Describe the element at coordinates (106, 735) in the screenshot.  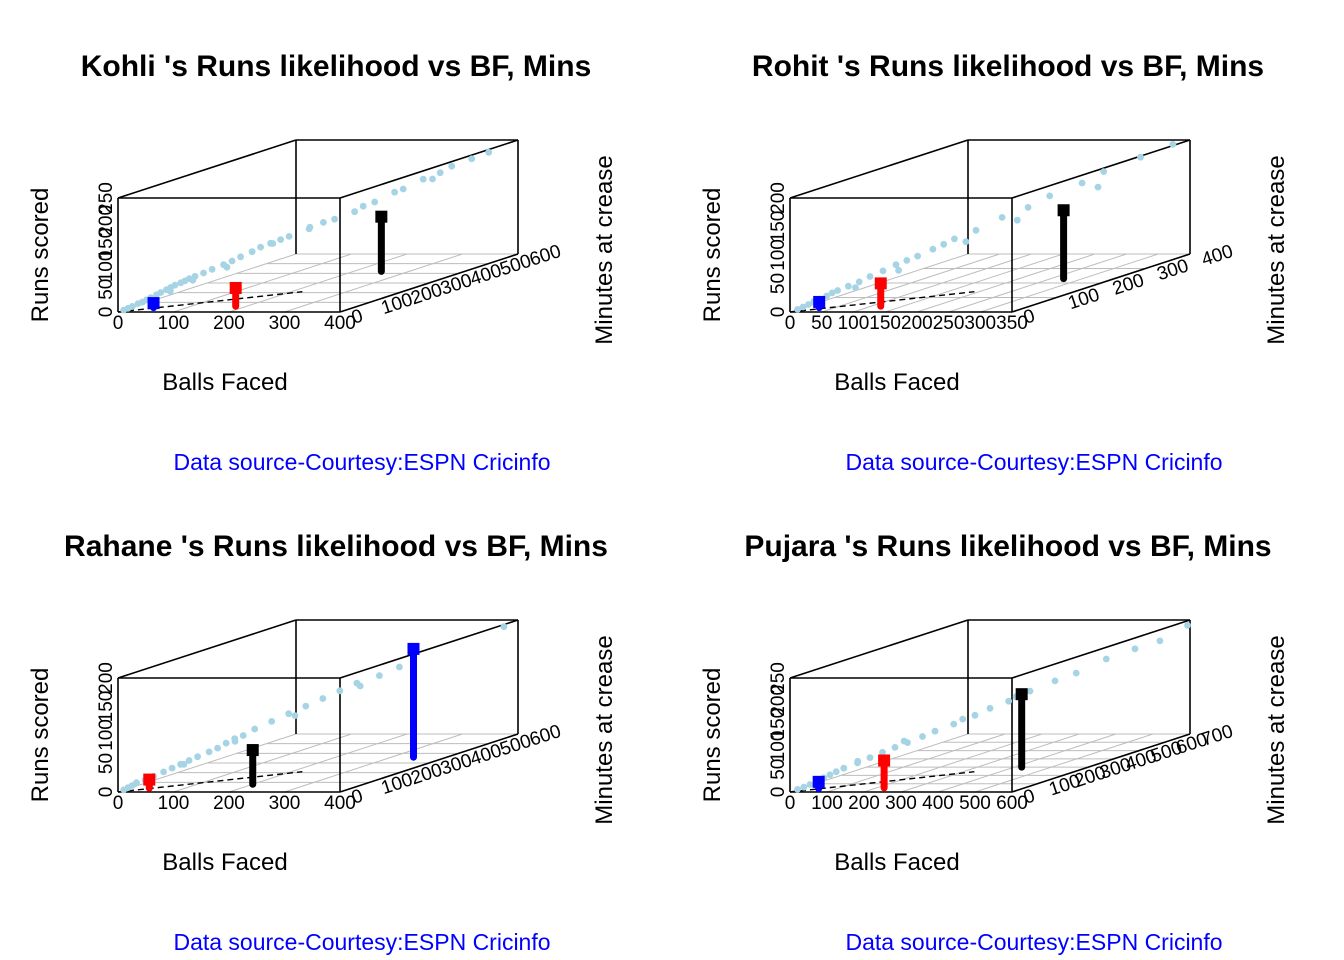
I see `z-tick-label: 100` at that location.